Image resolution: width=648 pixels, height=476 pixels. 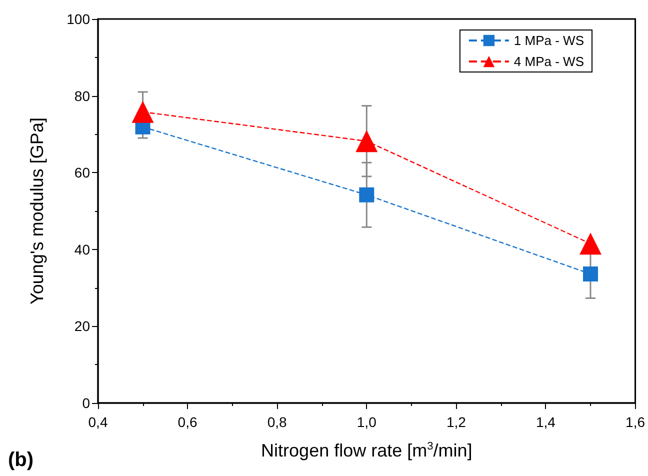 I want to click on x-tick-label: 1,6, so click(x=636, y=422).